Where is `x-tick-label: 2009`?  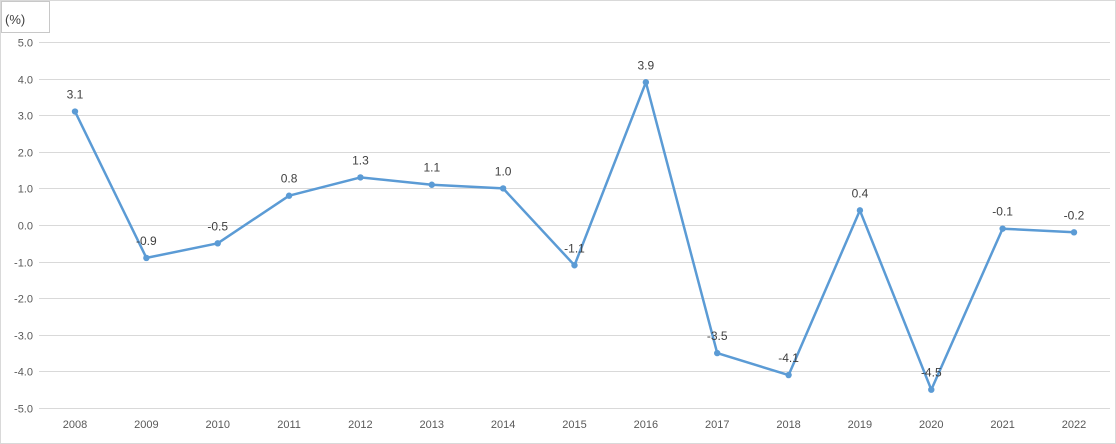
x-tick-label: 2009 is located at coordinates (146, 425).